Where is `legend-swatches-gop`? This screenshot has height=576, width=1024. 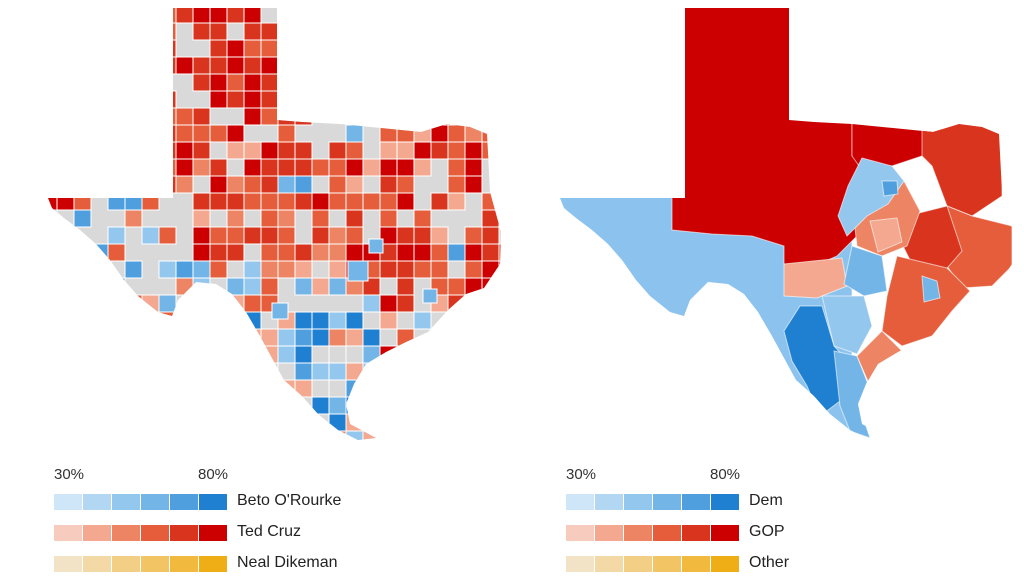
legend-swatches-gop is located at coordinates (653, 533).